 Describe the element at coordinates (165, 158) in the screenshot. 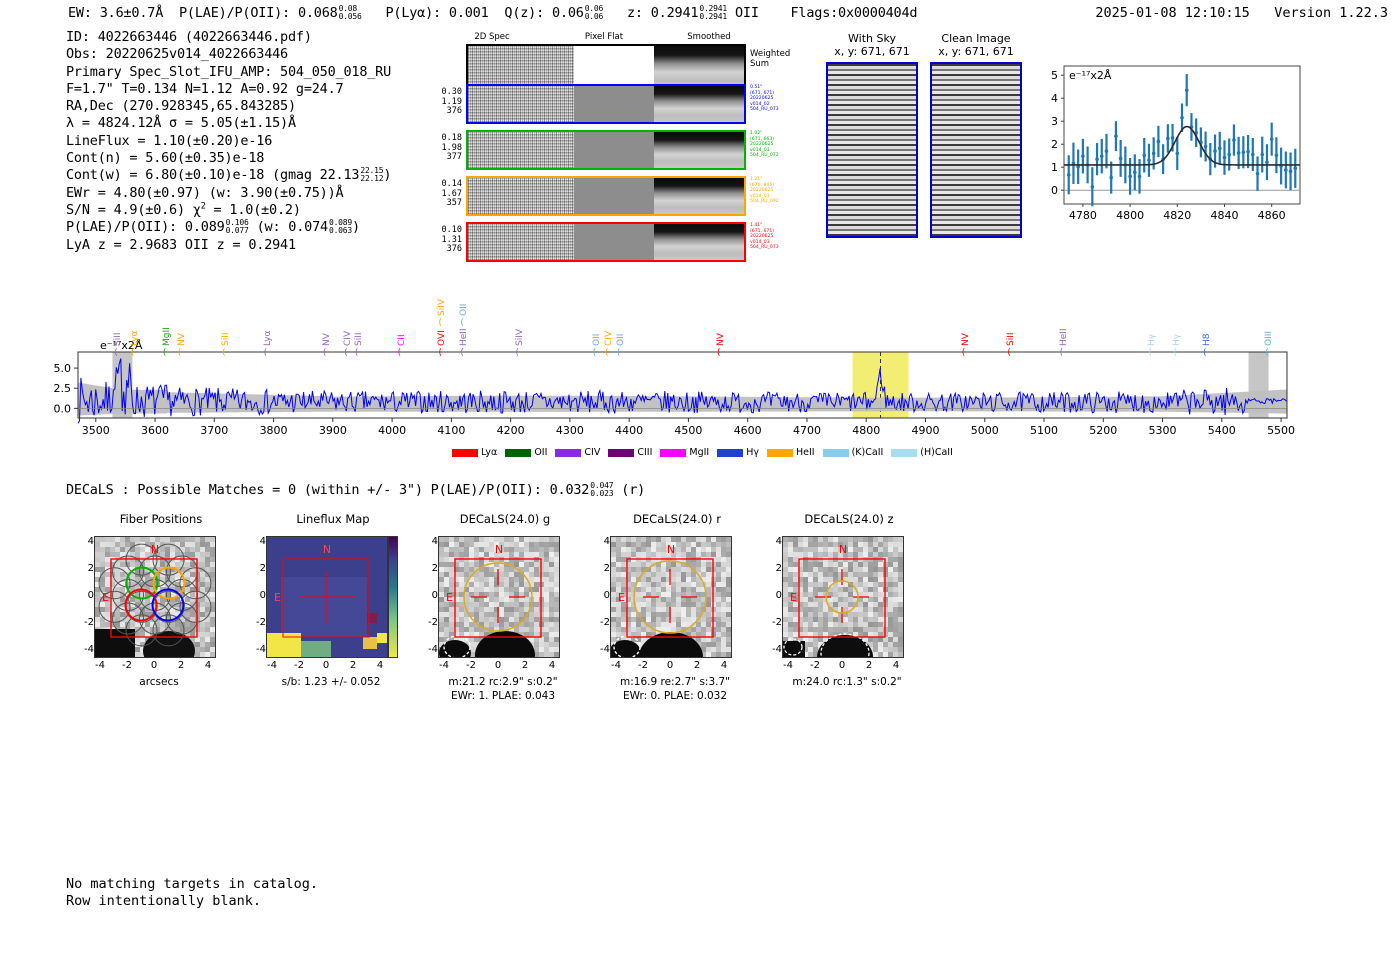

I see `info-cont-n: Cont(n) = 5.60(±0.35)e-18` at that location.